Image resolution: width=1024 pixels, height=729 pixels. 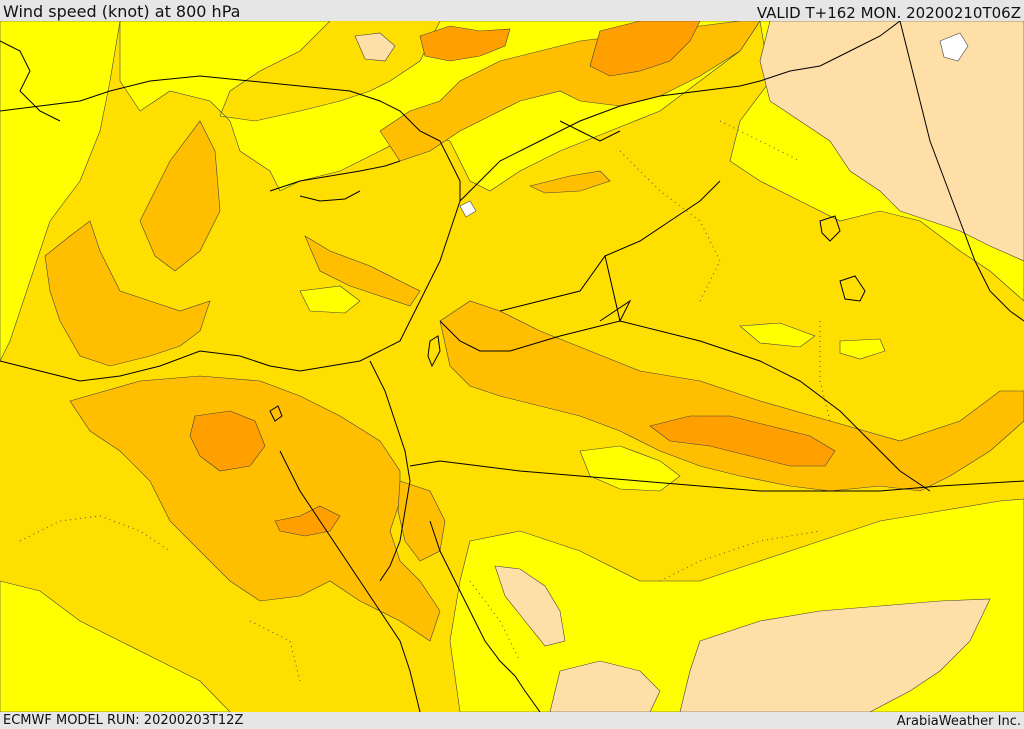 What do you see at coordinates (530, 606) in the screenshot?
I see `field-very-light-arabia` at bounding box center [530, 606].